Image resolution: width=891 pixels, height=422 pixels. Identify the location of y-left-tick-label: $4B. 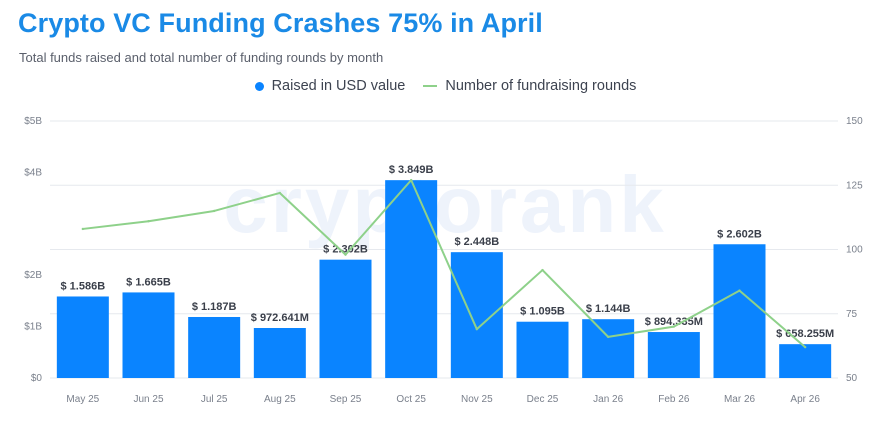
(33, 172).